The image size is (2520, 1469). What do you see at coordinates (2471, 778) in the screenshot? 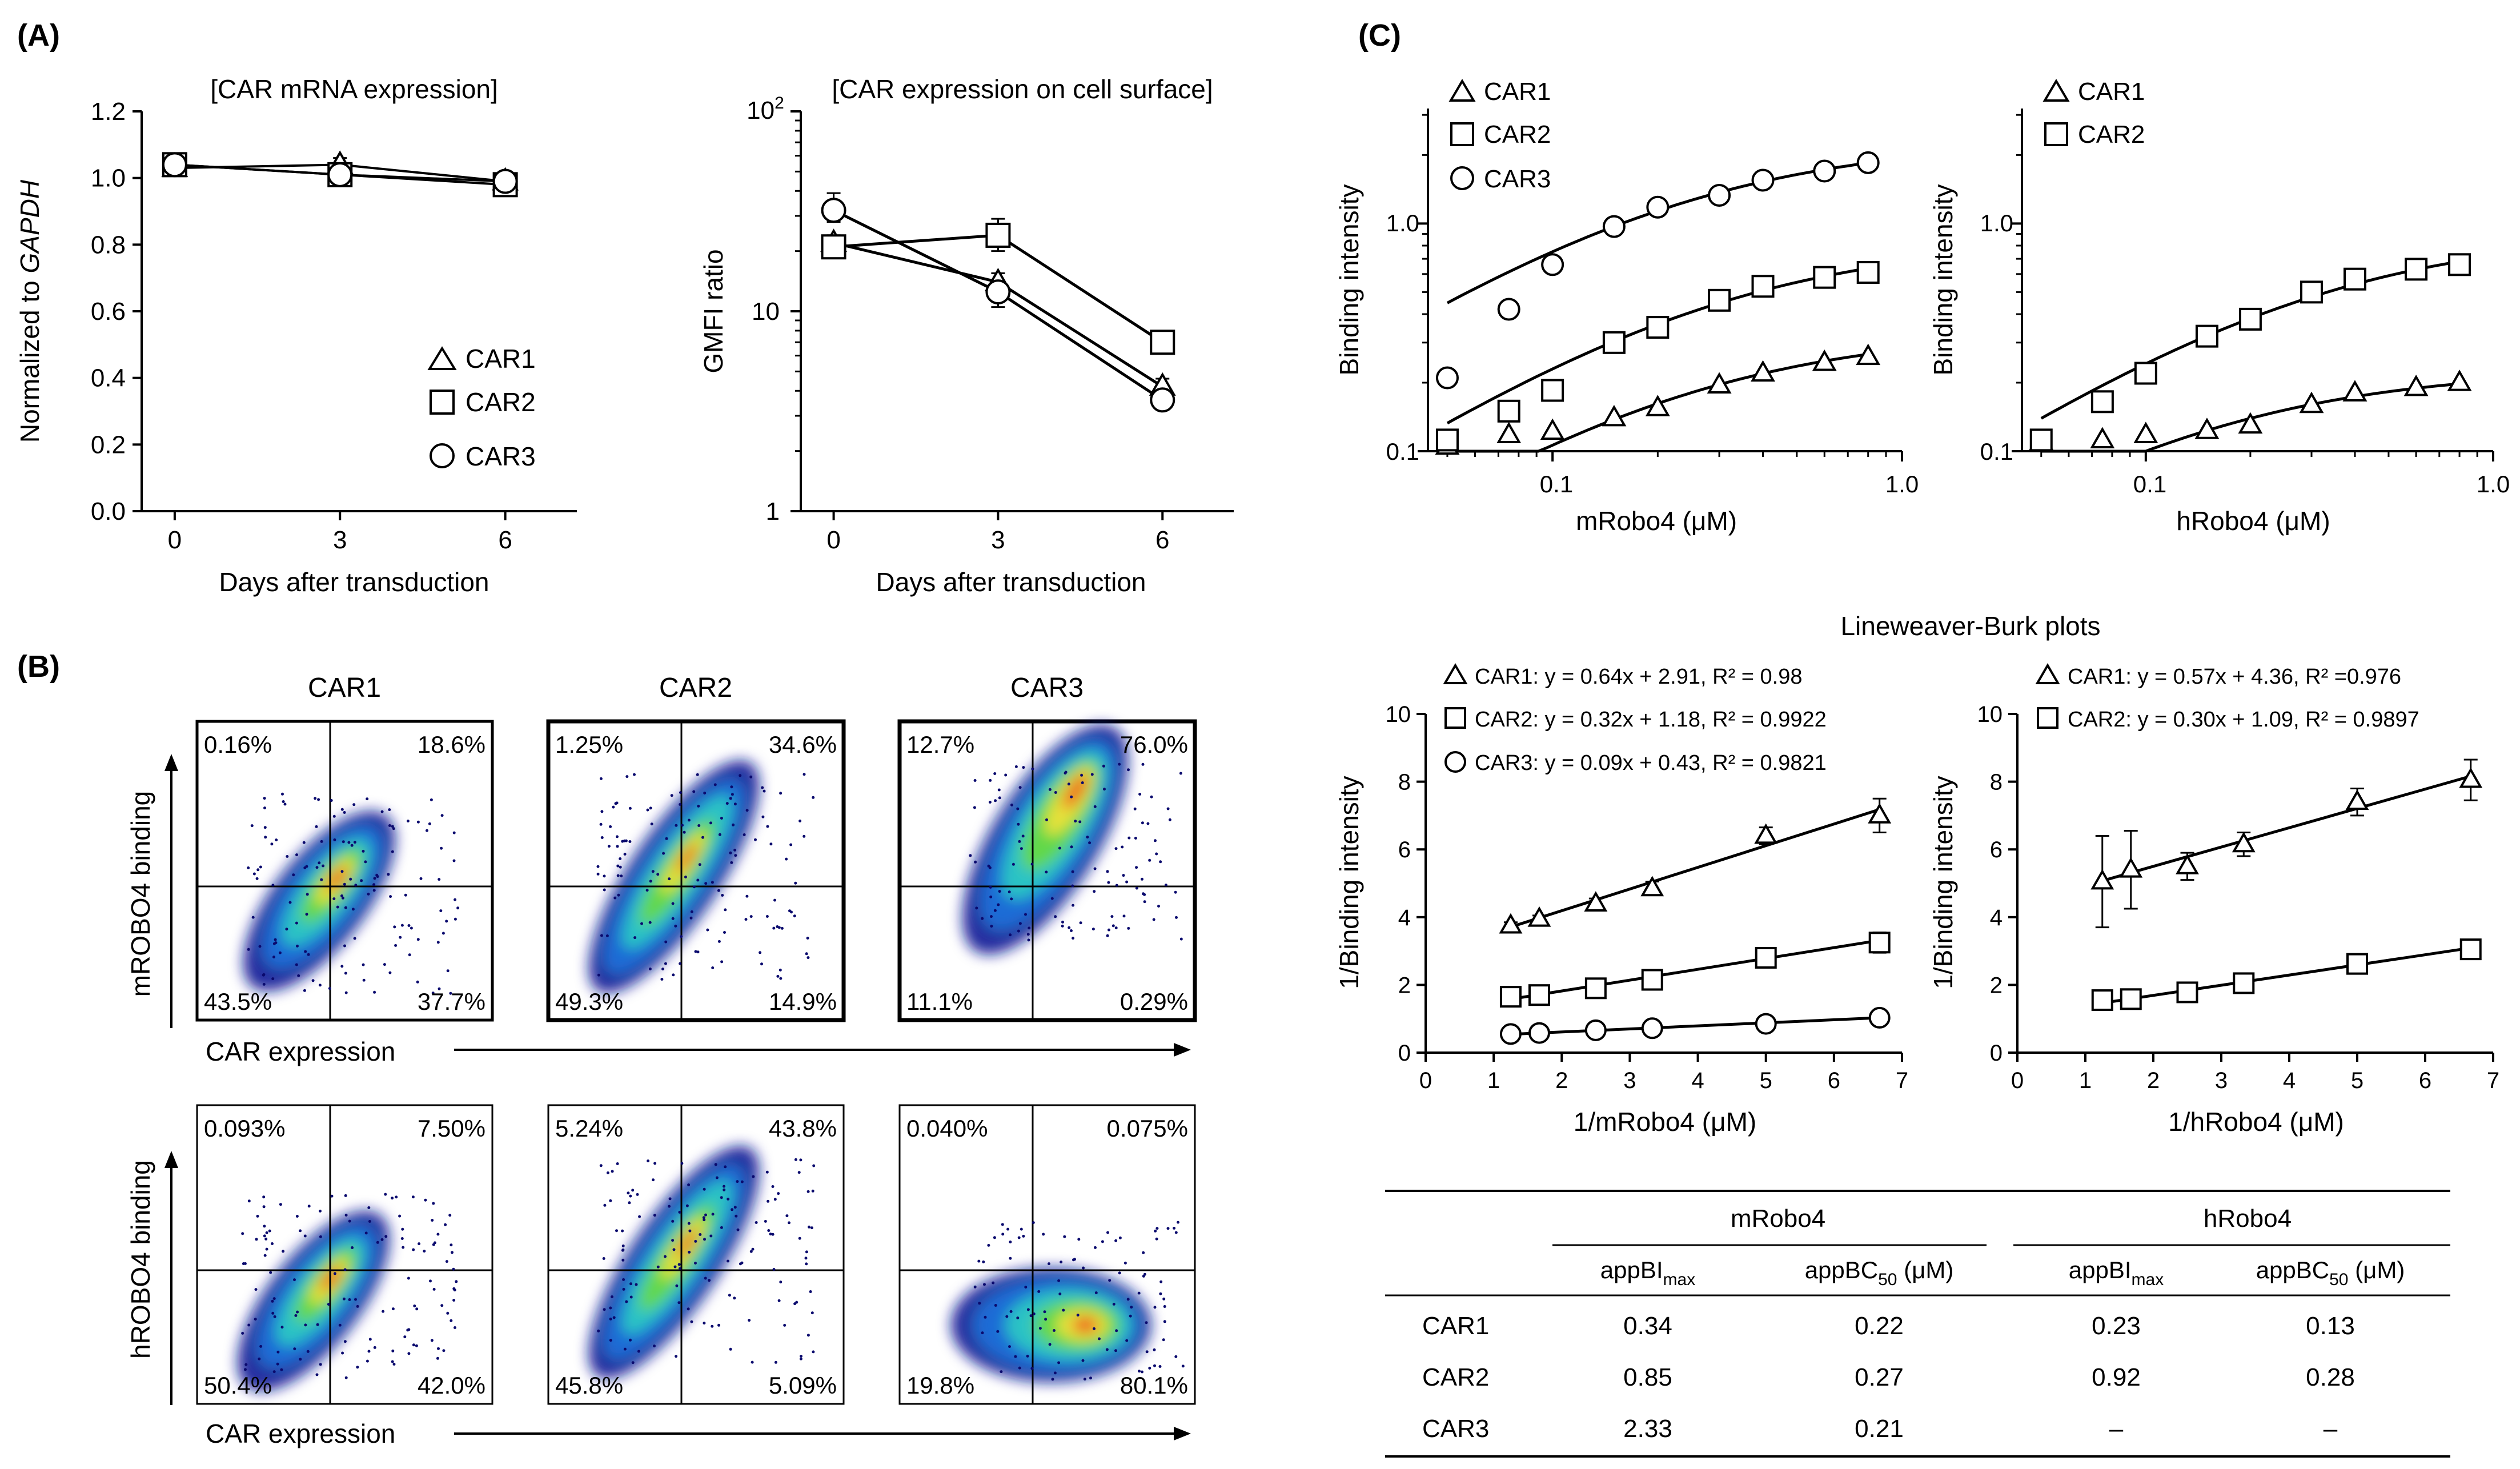
I see `h-lb-point-car1` at bounding box center [2471, 778].